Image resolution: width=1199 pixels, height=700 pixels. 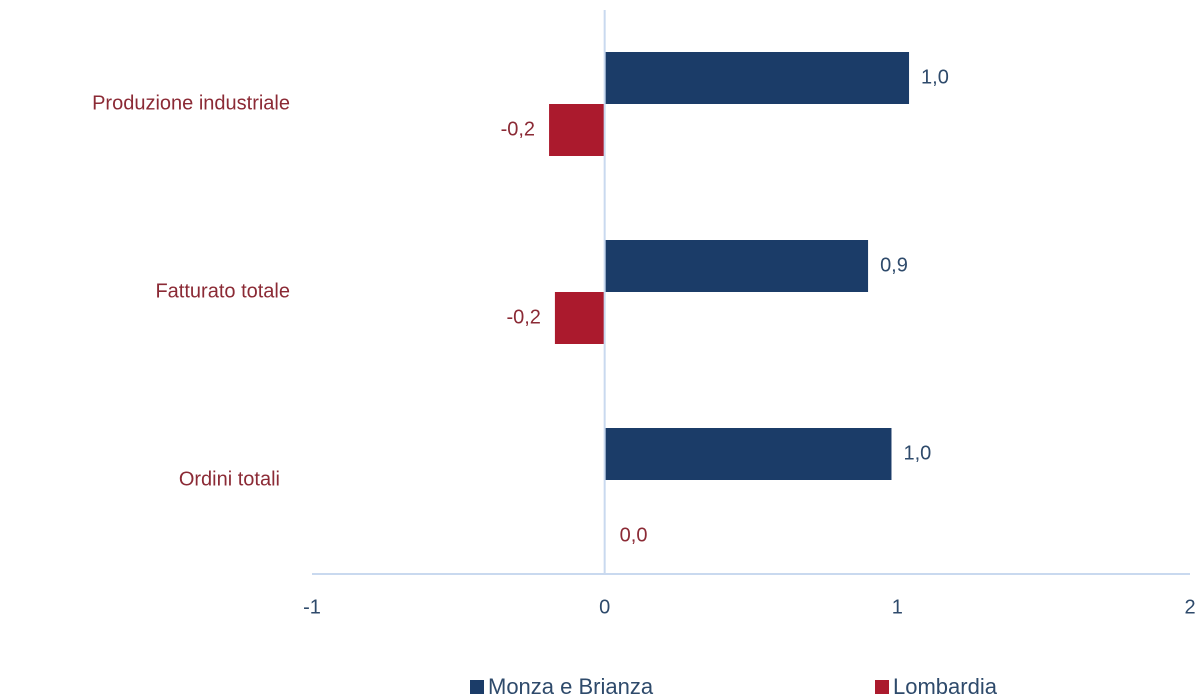 What do you see at coordinates (604, 607) in the screenshot?
I see `x-tick-label: 0` at bounding box center [604, 607].